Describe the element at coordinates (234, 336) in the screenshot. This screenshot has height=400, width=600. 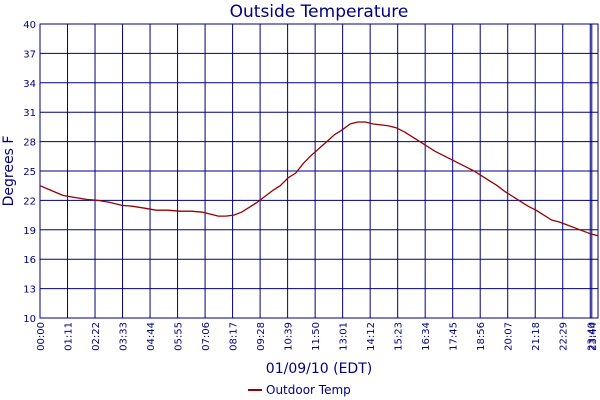
I see `x-tick-label: 08:17` at that location.